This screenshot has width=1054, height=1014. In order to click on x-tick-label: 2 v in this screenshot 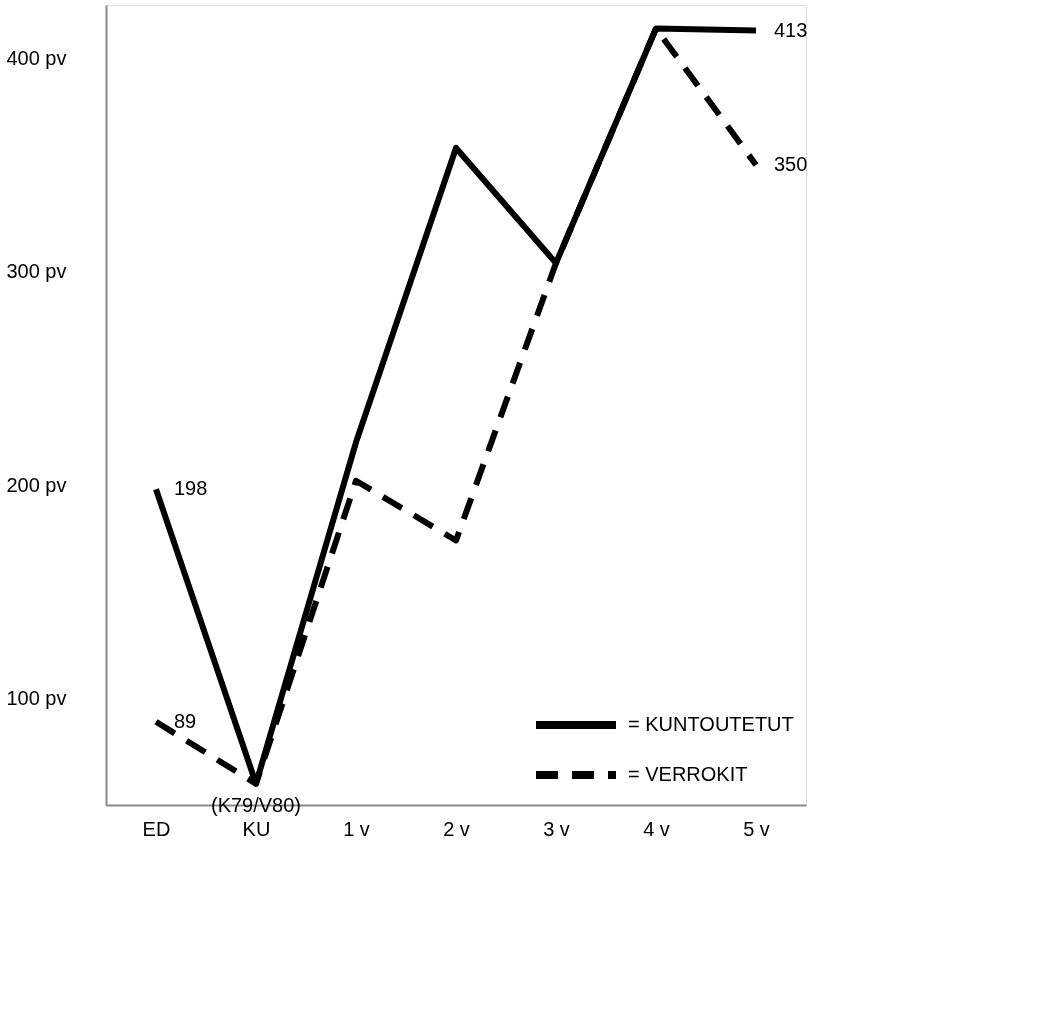, I will do `click(456, 828)`.